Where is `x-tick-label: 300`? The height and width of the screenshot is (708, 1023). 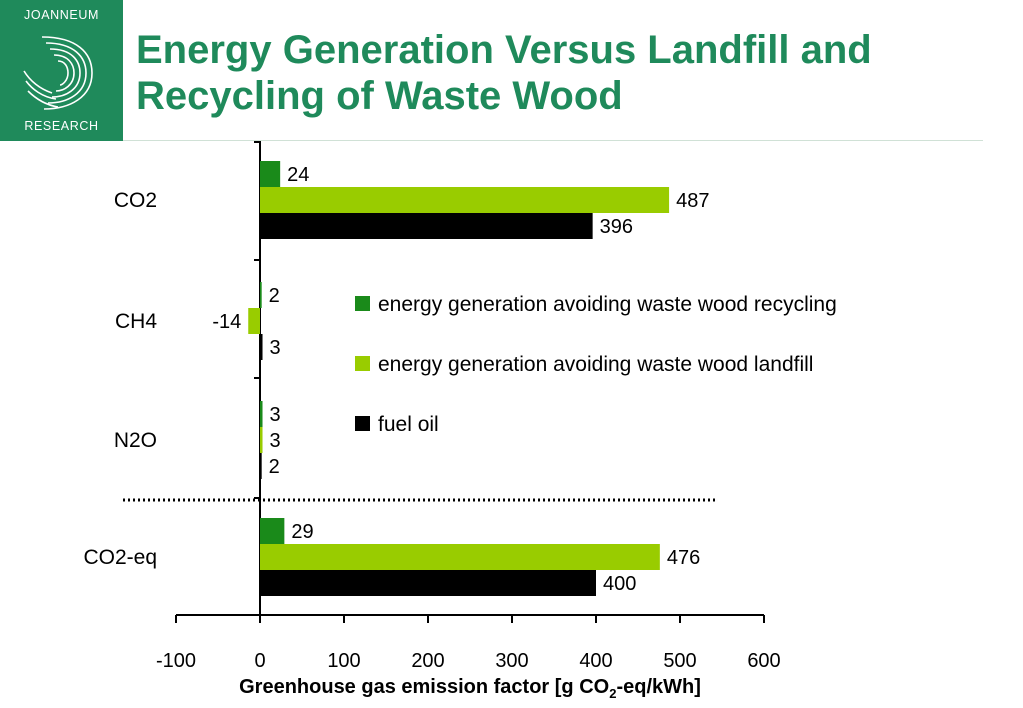
x-tick-label: 300 is located at coordinates (511, 661).